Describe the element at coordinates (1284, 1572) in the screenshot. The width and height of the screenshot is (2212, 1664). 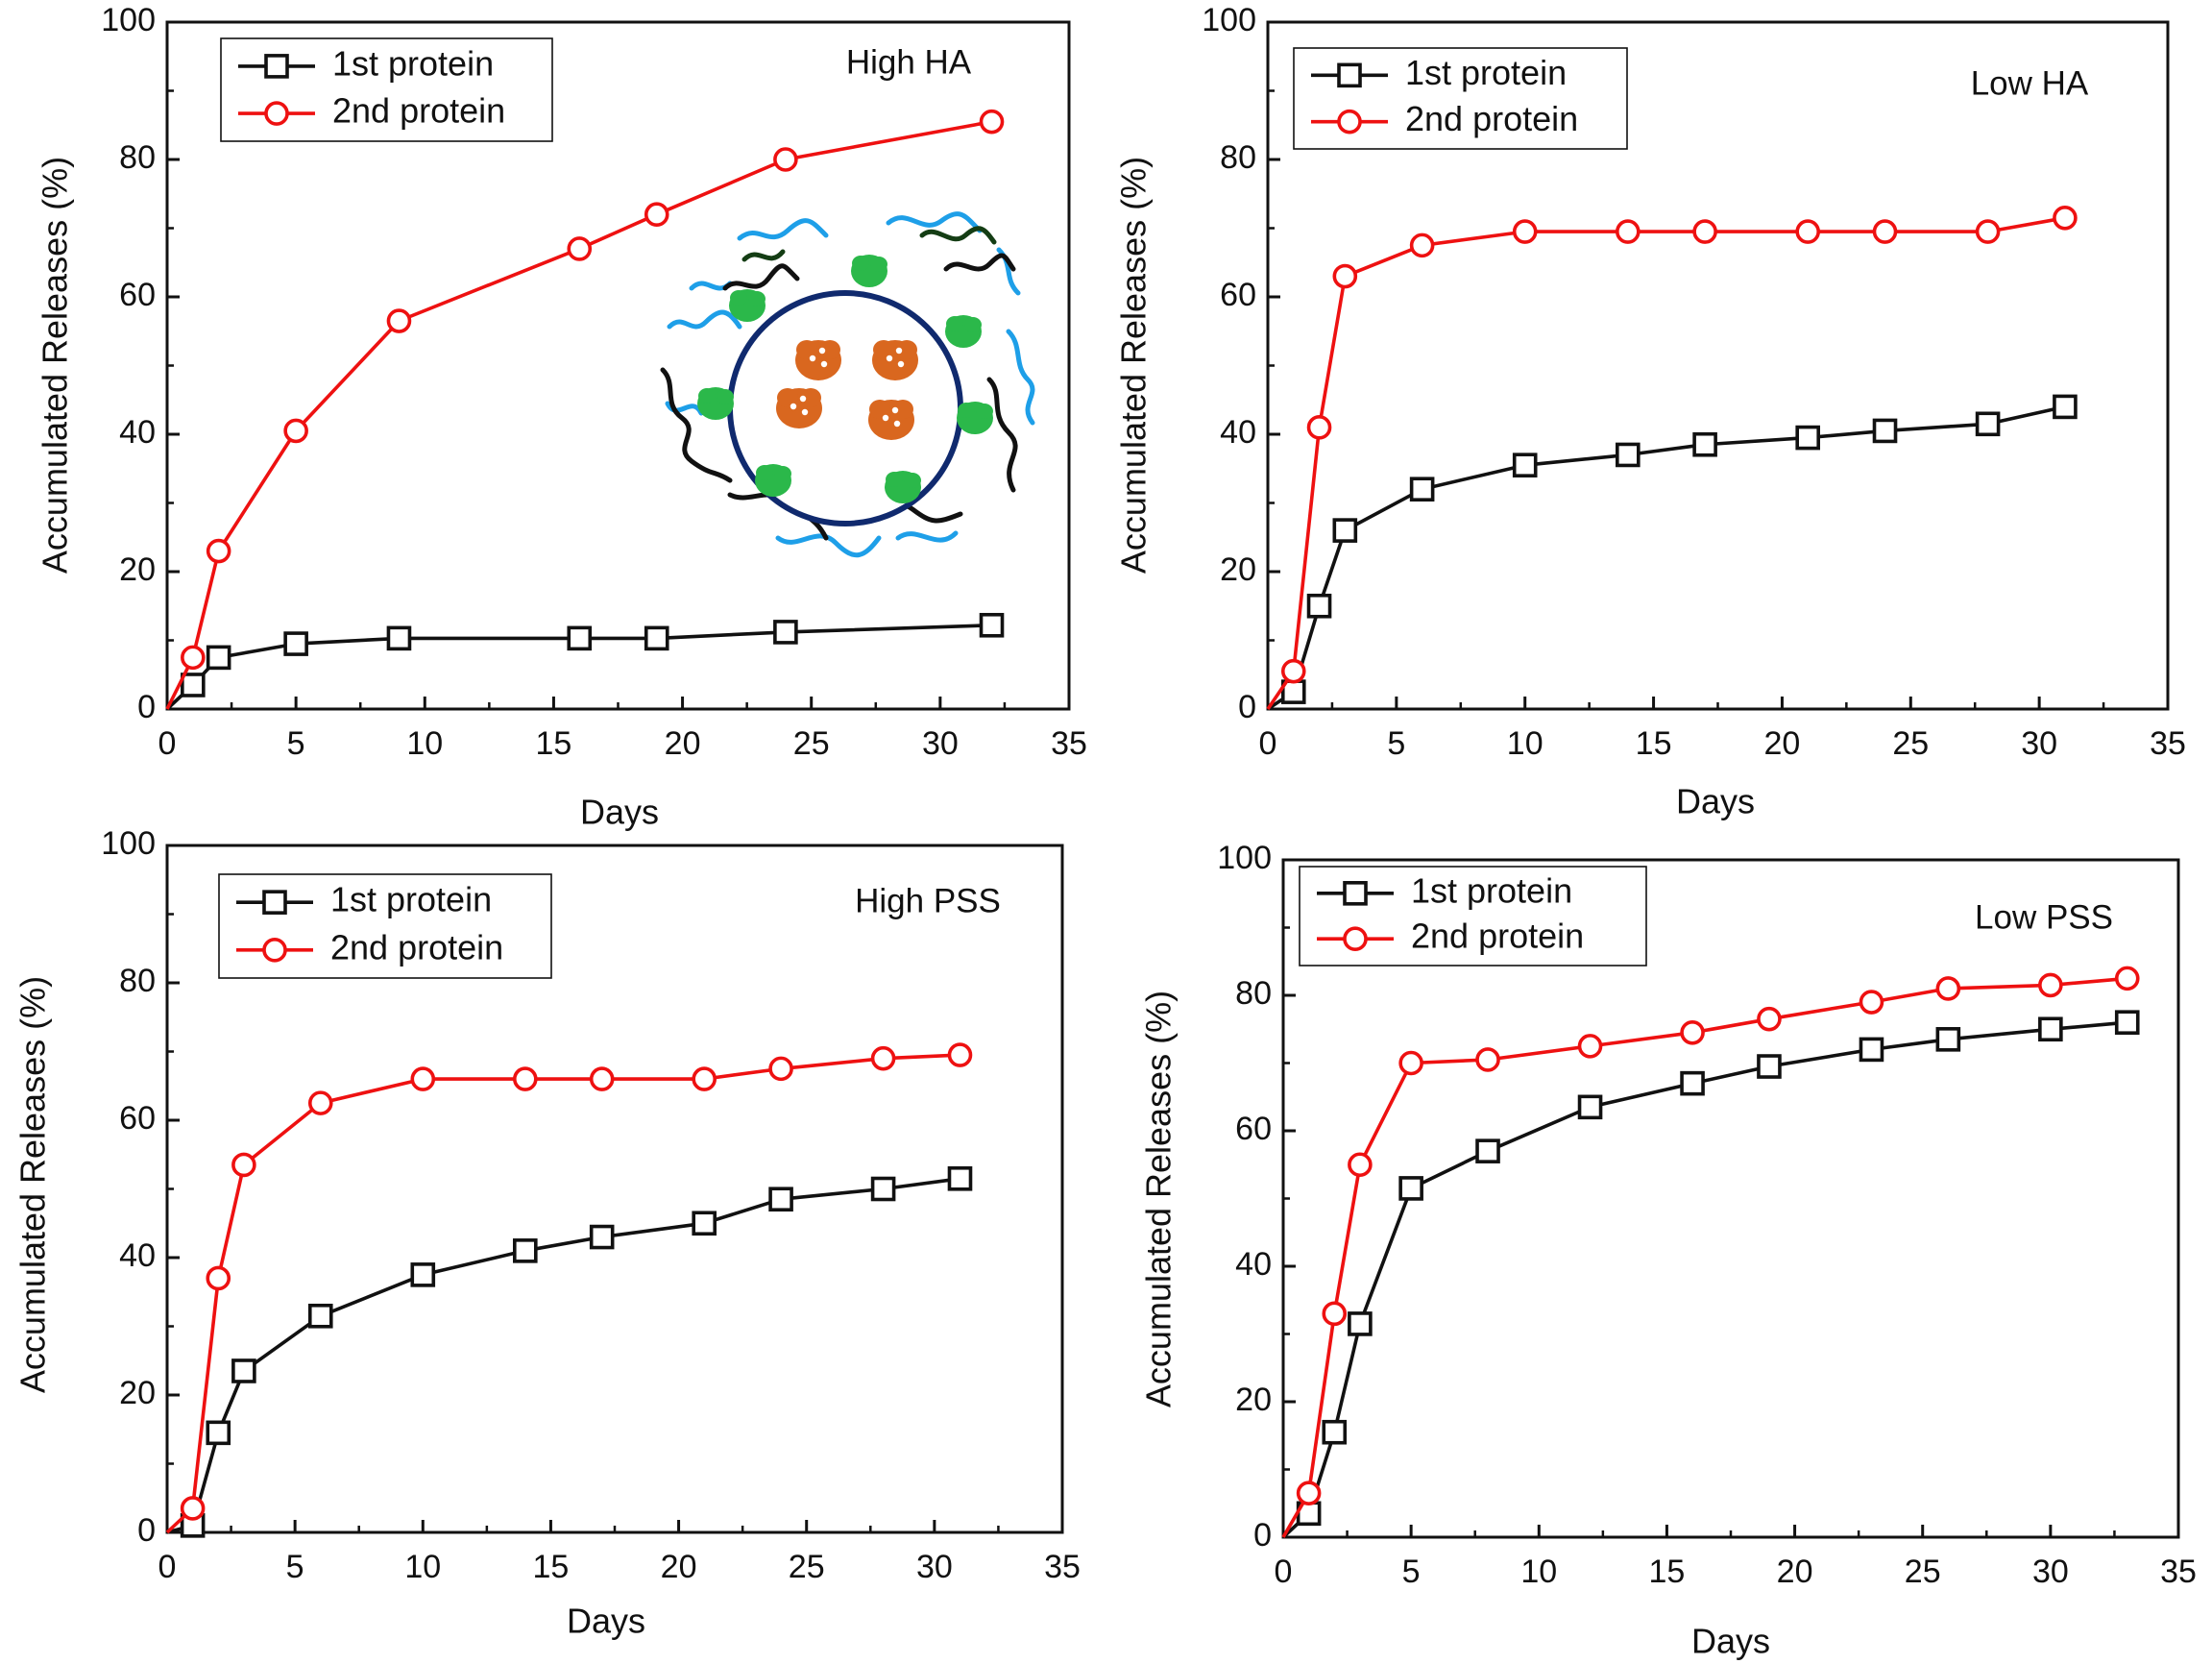
I see `x-tick-label: 0` at that location.